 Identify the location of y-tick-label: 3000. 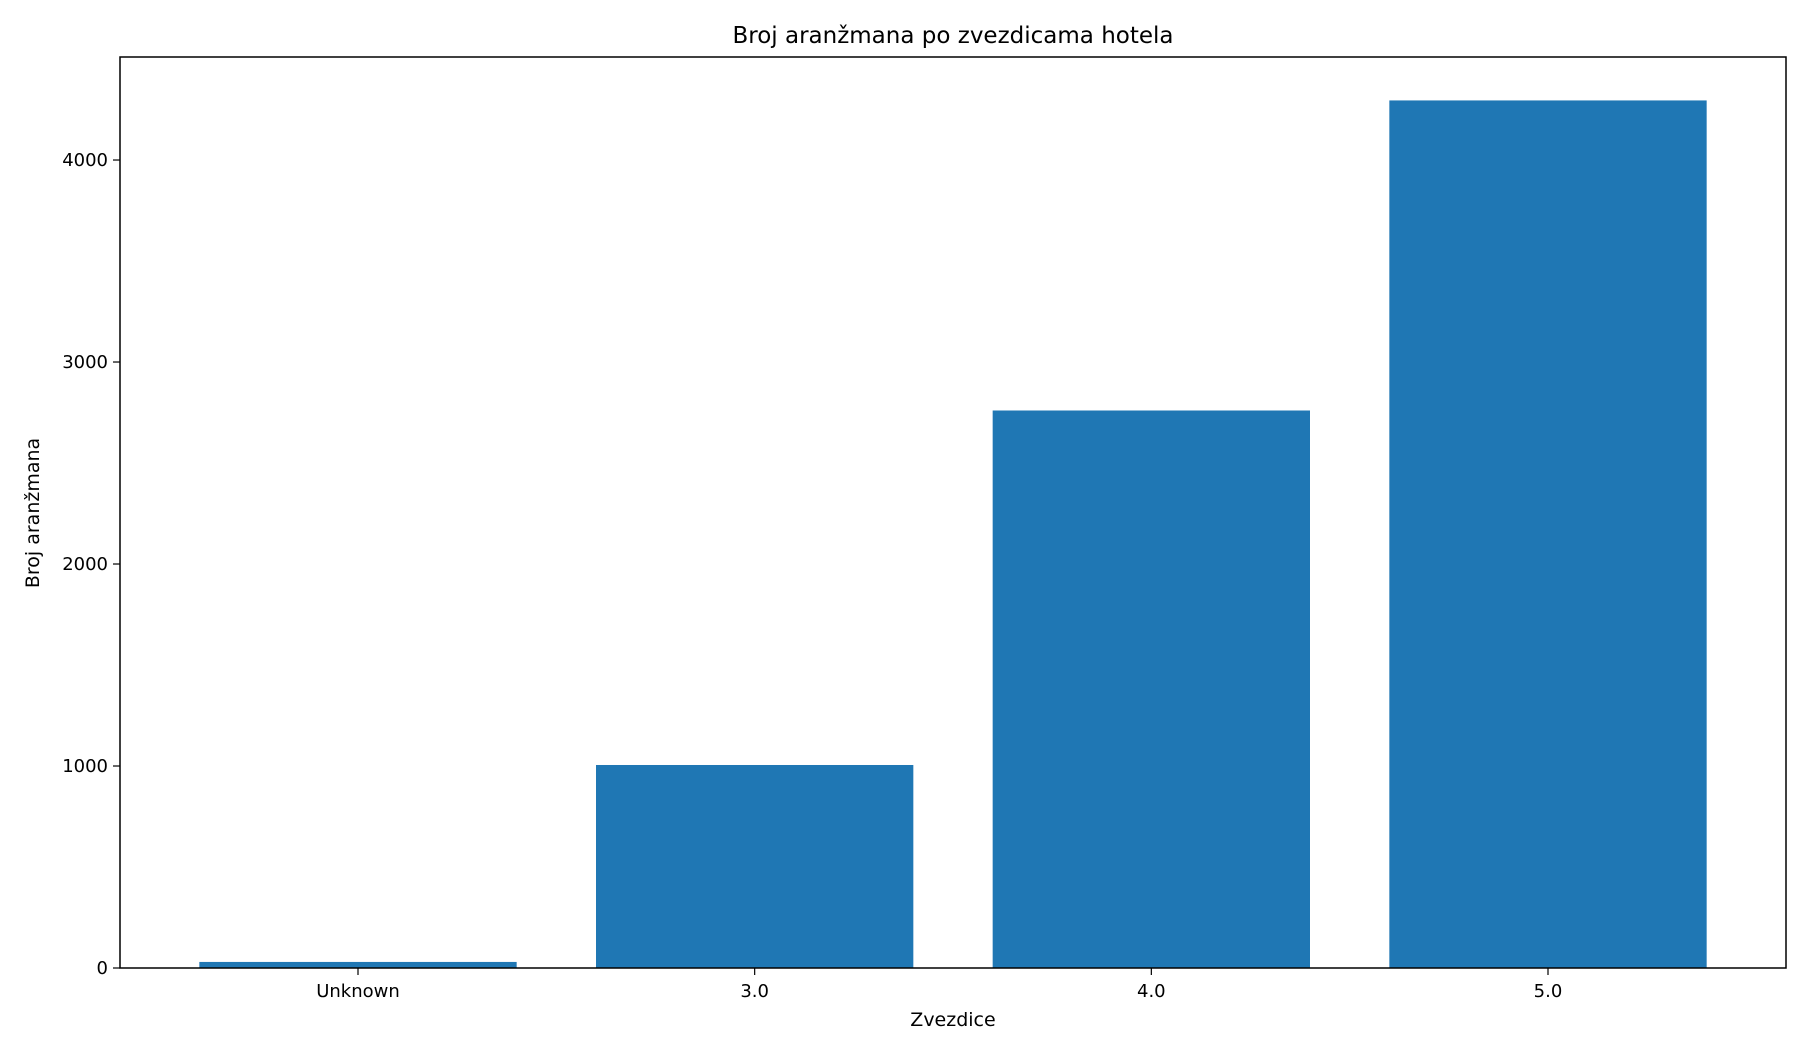
(85, 362).